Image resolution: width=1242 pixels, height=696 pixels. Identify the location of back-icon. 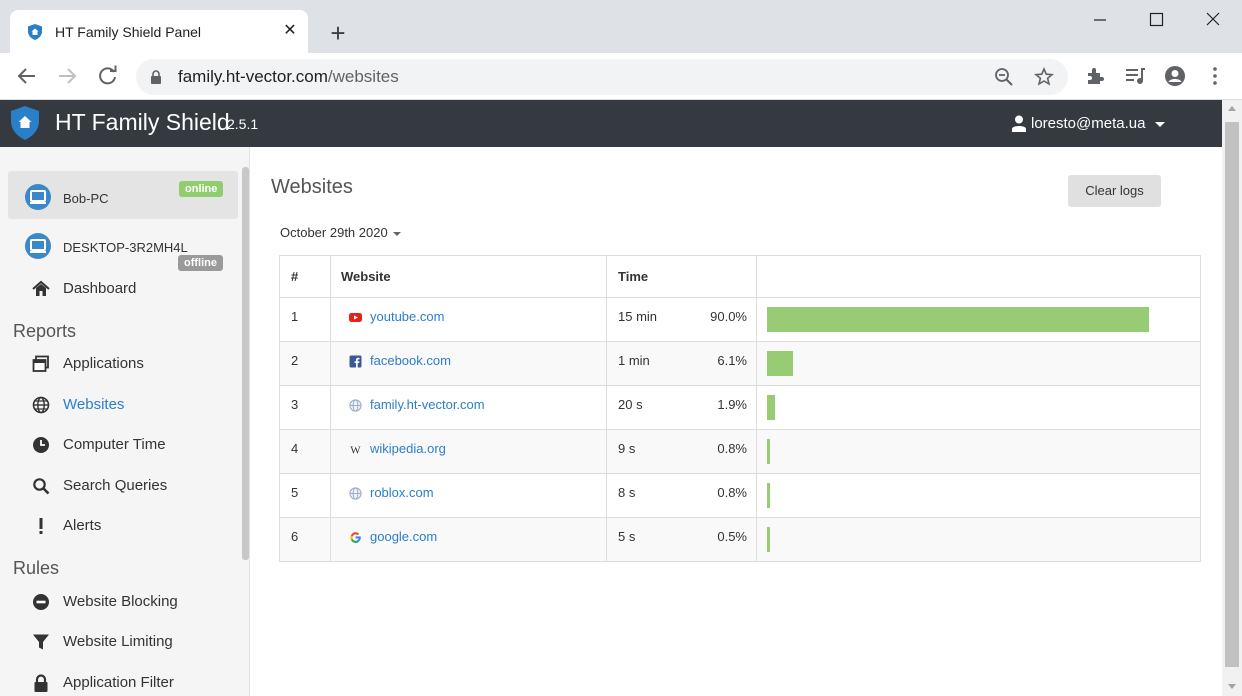
(27, 76).